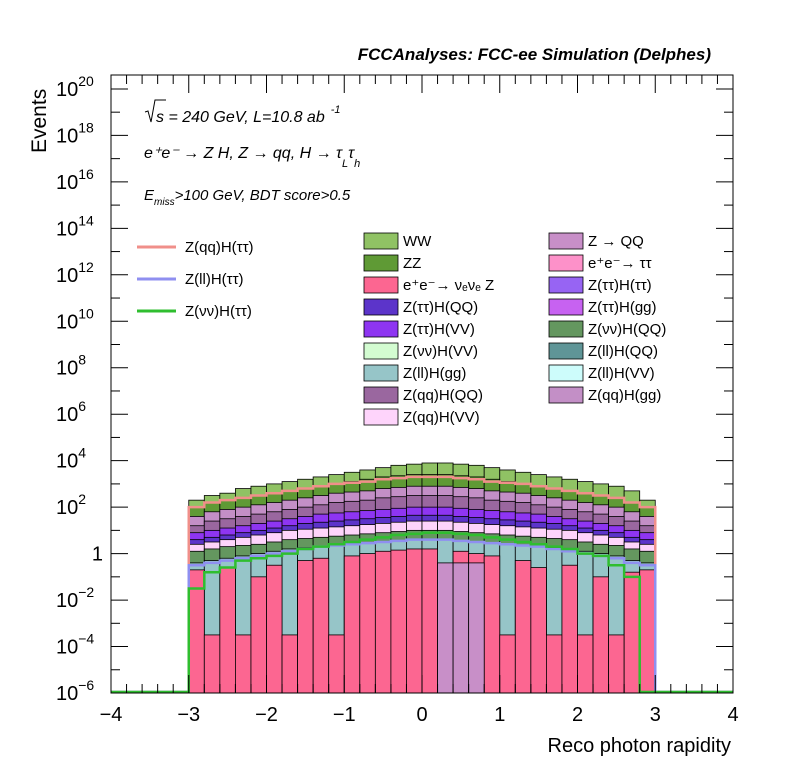 This screenshot has width=796, height=772. What do you see at coordinates (75, 319) in the screenshot?
I see `y-tick-label: 10¹⁰` at bounding box center [75, 319].